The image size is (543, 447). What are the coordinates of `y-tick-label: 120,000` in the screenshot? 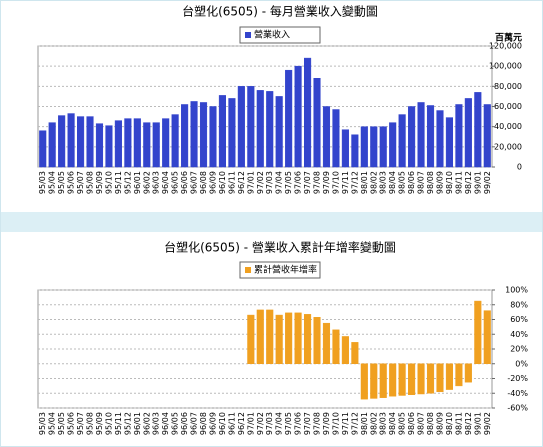 It's located at (505, 46).